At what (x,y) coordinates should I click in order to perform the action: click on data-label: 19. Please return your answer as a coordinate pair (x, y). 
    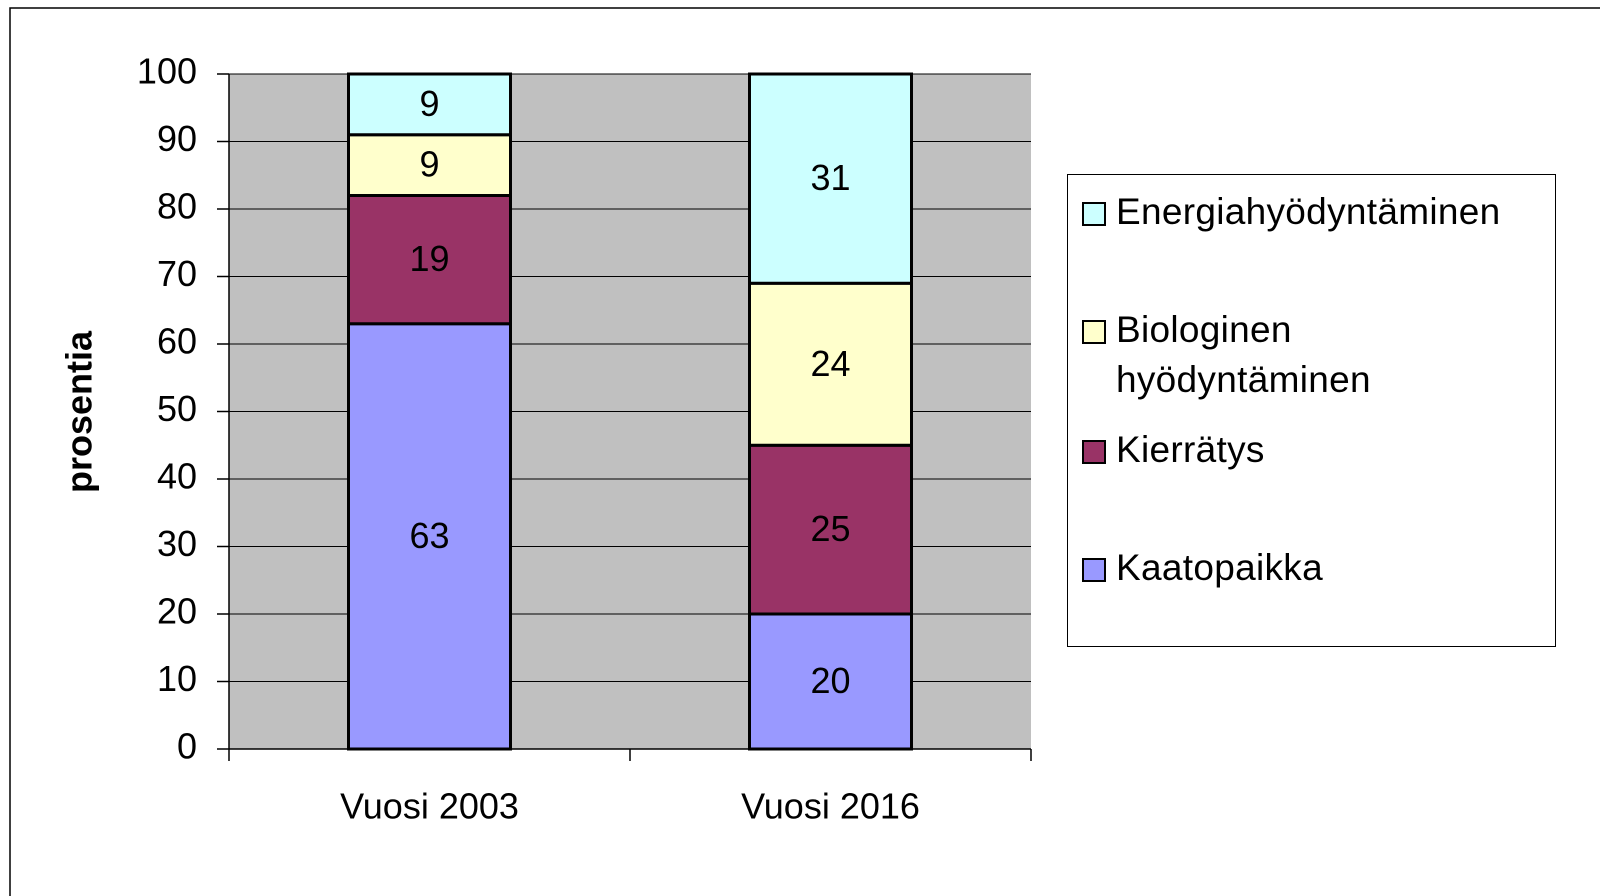
    Looking at the image, I should click on (429, 258).